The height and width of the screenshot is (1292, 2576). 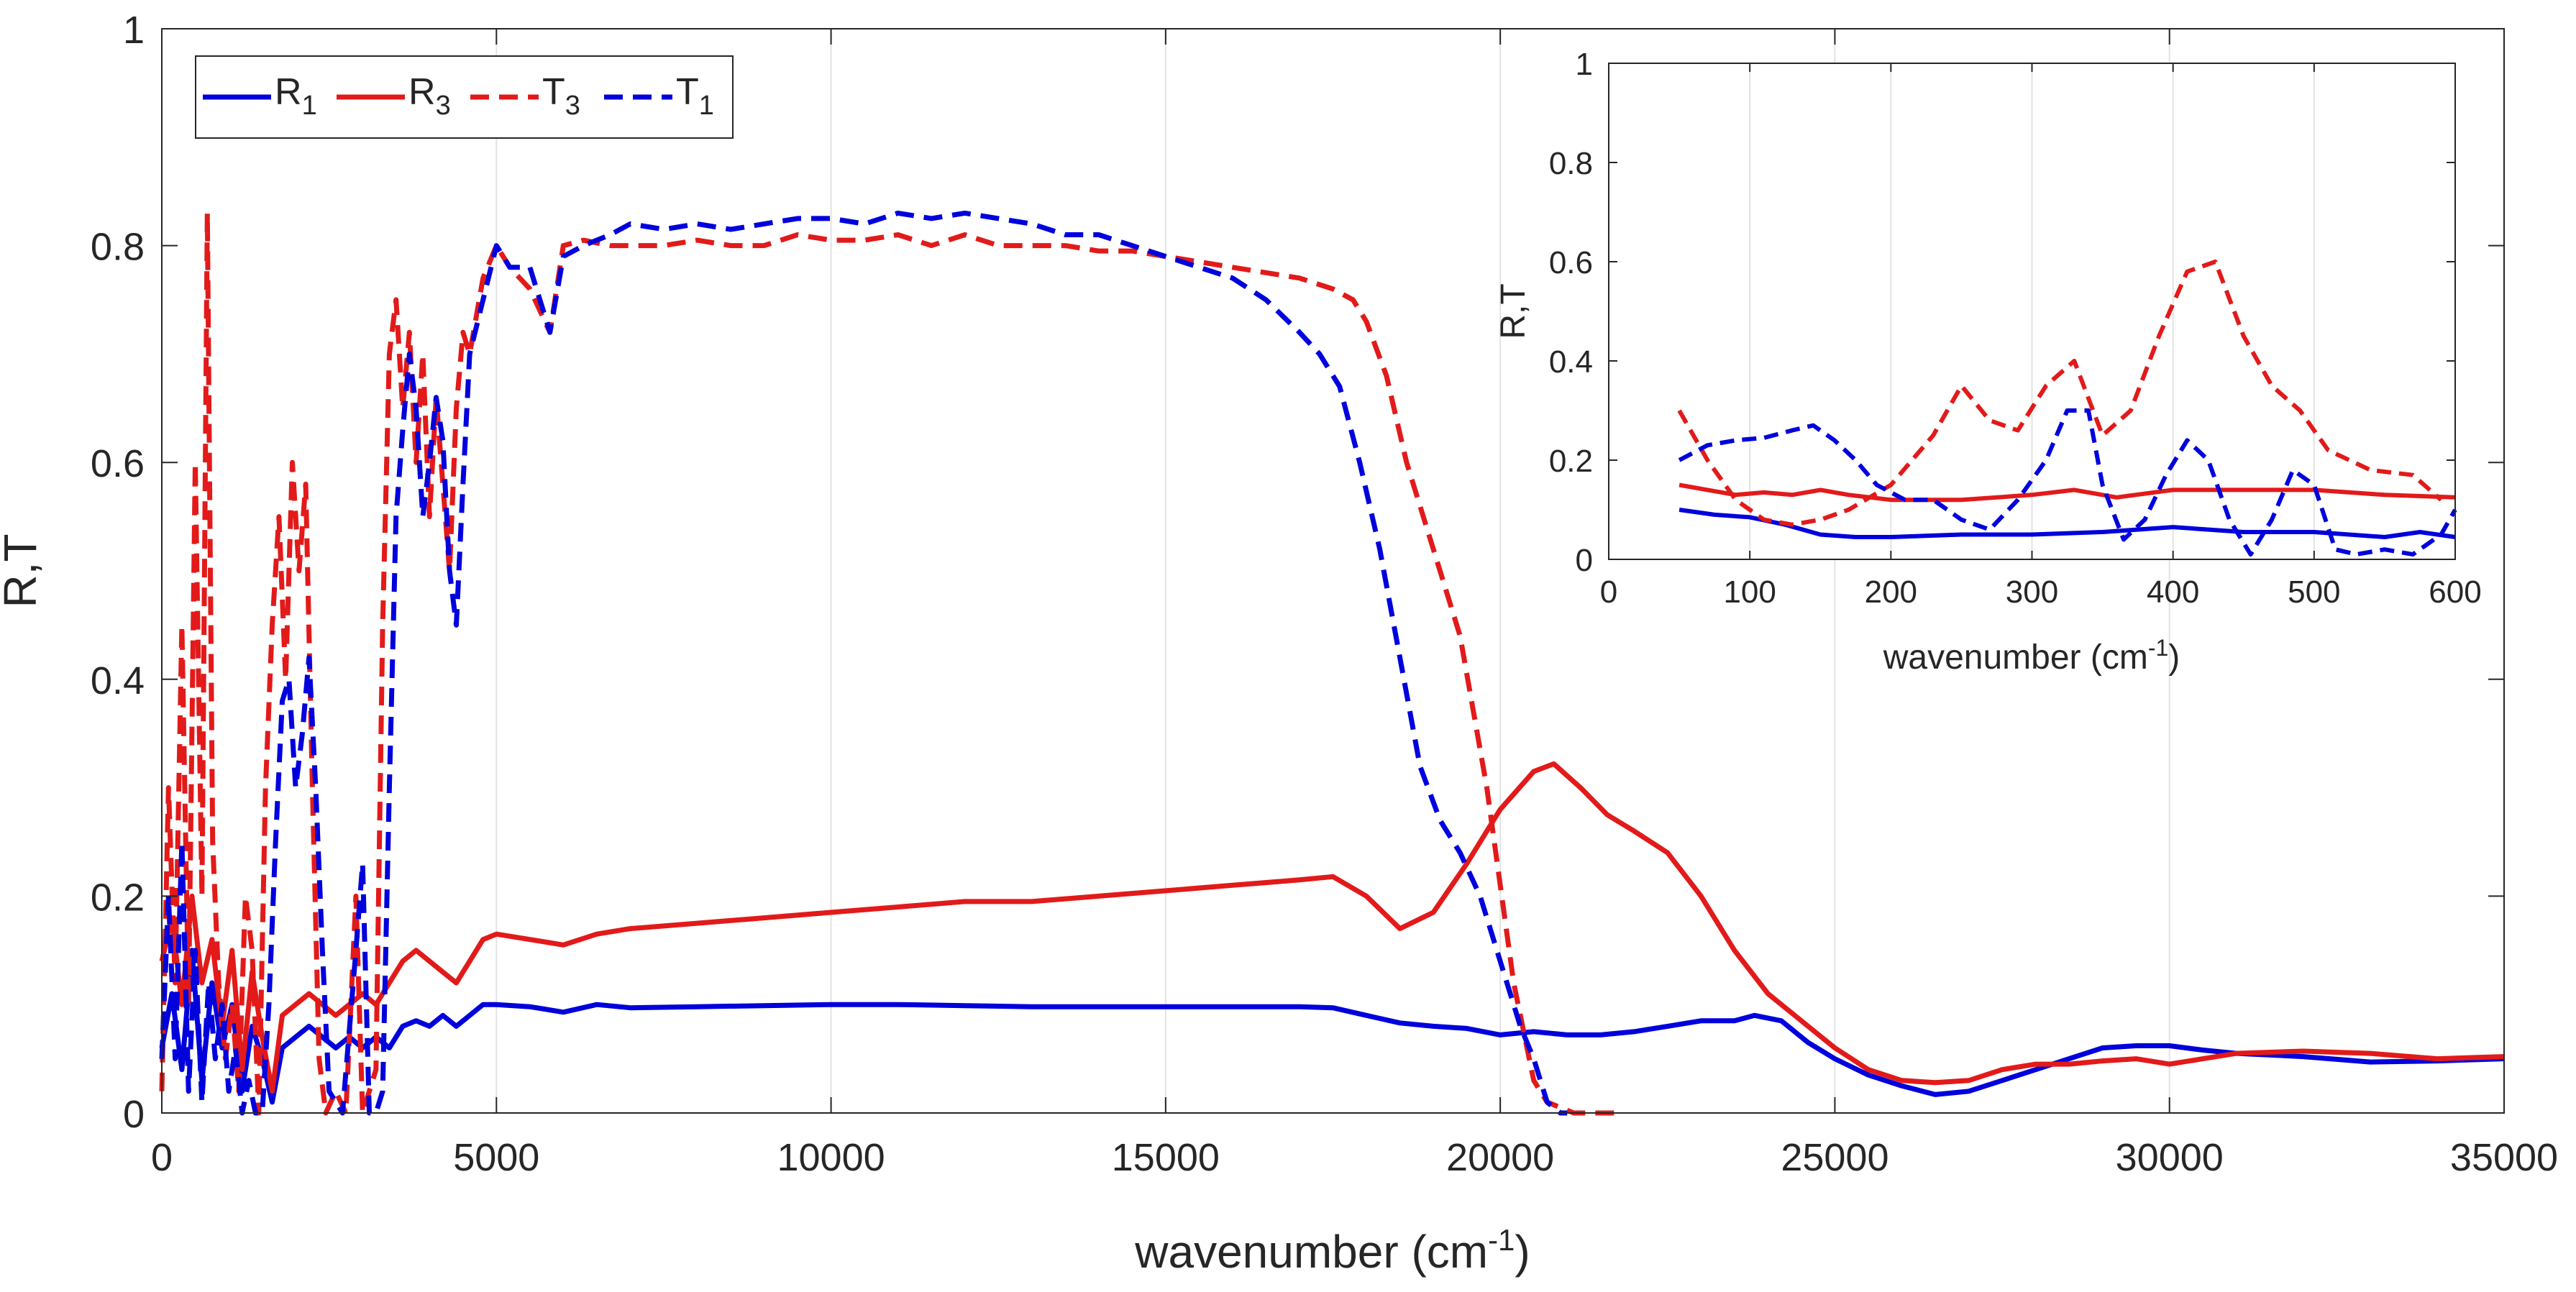 What do you see at coordinates (2314, 592) in the screenshot?
I see `x-tick-label: 500` at bounding box center [2314, 592].